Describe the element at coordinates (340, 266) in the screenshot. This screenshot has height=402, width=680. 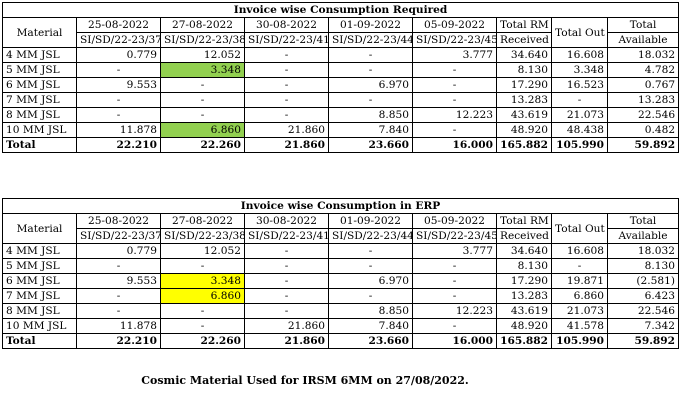
I see `table-row: 5 MM JSL - - - - -8.130-8.130` at that location.